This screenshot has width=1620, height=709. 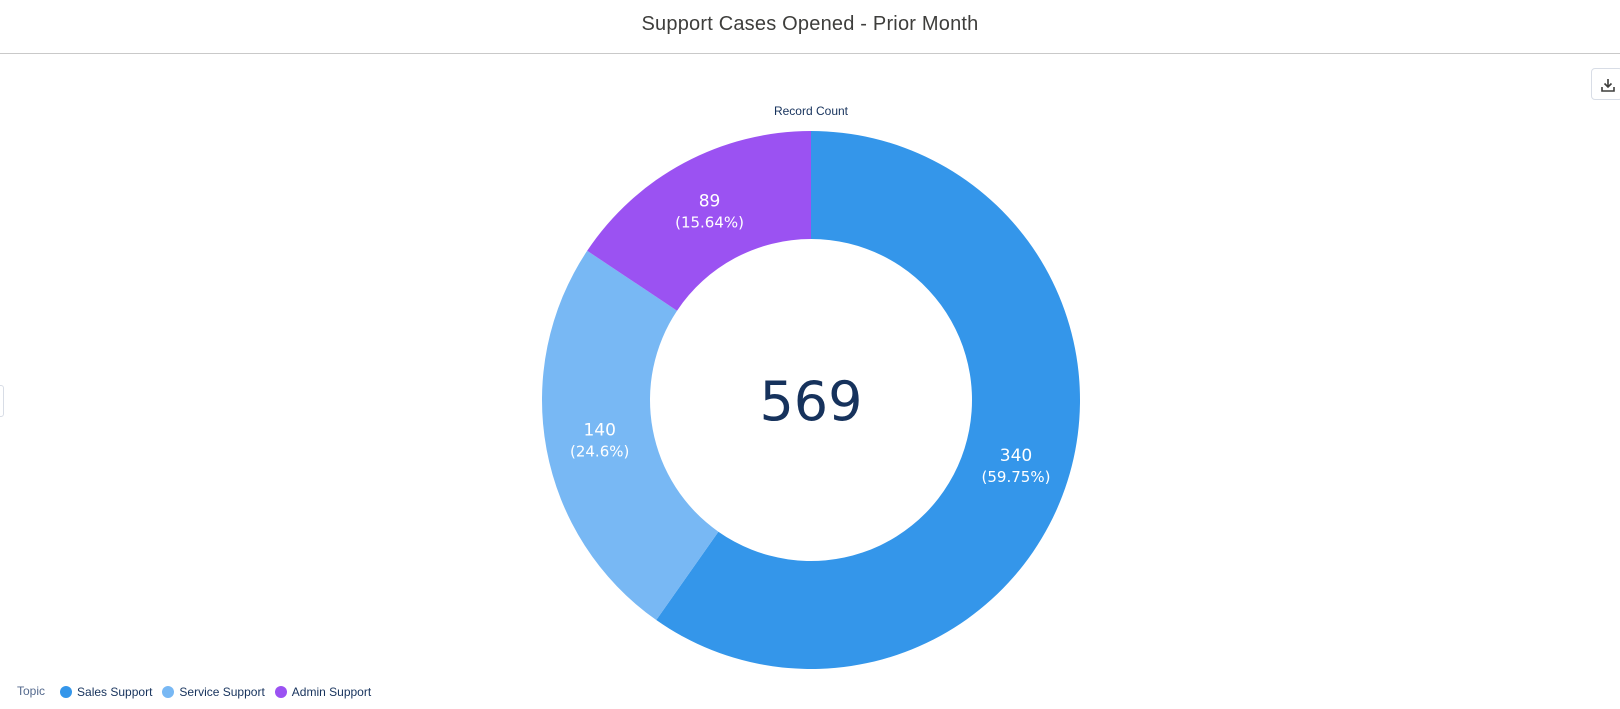 I want to click on slice-admin-support, so click(x=699, y=221).